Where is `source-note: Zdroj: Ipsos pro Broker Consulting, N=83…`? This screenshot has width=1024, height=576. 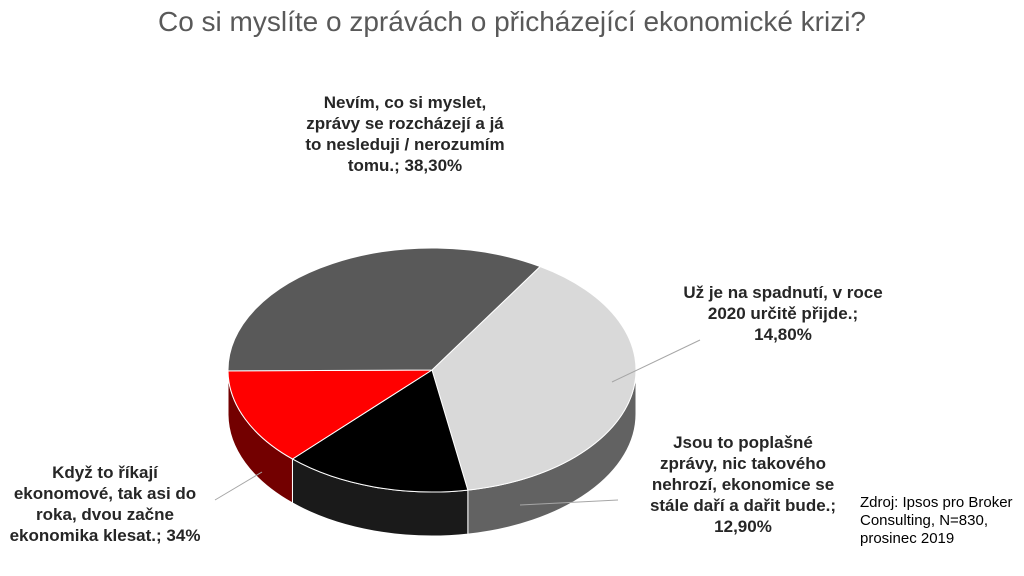
source-note: Zdroj: Ipsos pro Broker Consulting, N=83… is located at coordinates (936, 520).